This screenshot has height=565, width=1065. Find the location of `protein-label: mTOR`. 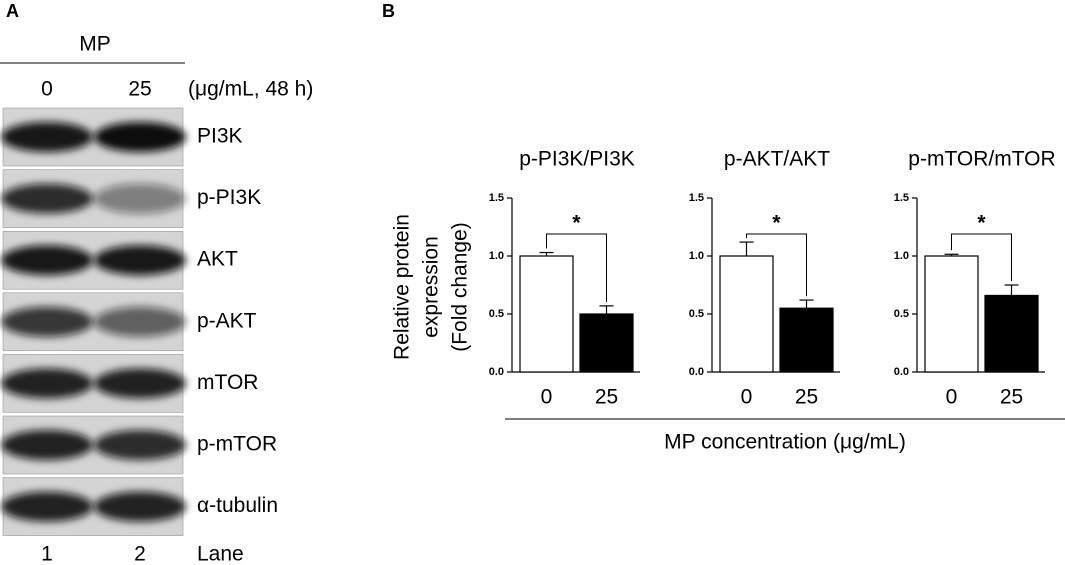

protein-label: mTOR is located at coordinates (227, 382).